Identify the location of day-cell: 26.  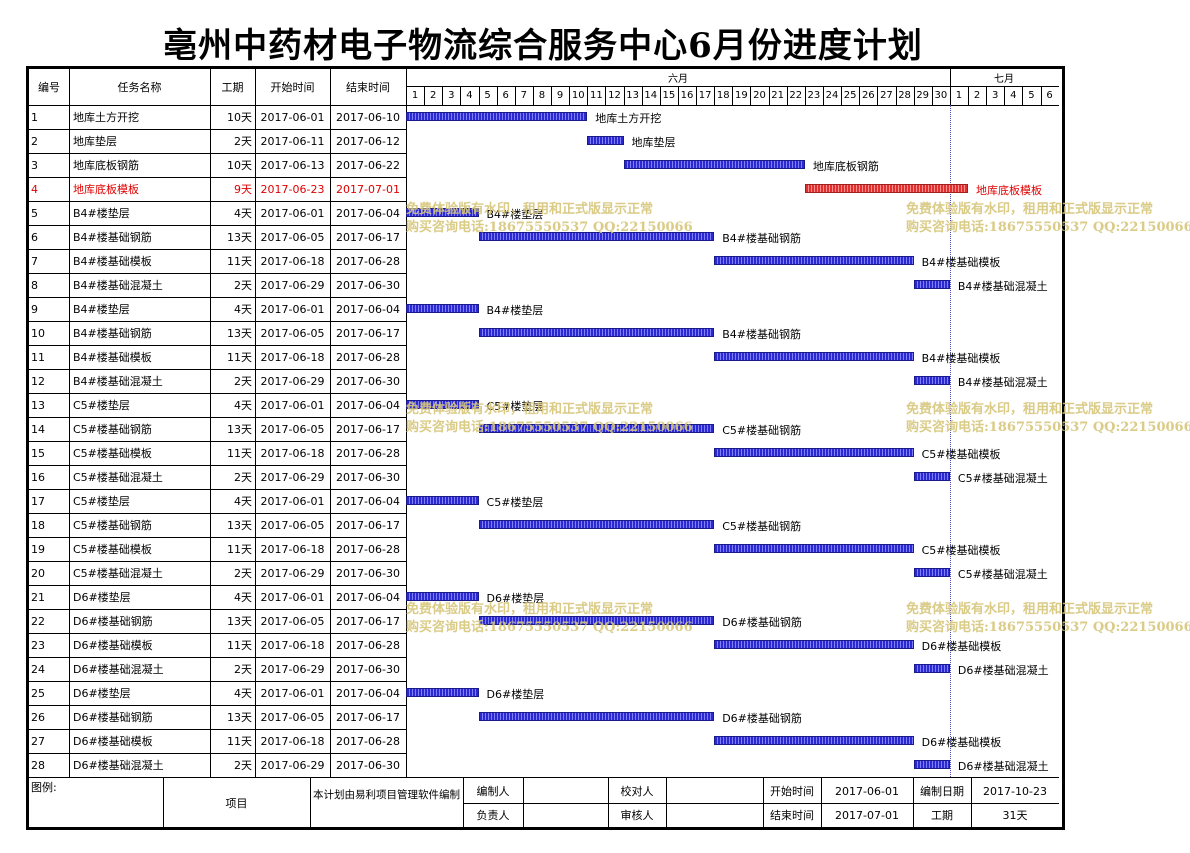
(868, 95).